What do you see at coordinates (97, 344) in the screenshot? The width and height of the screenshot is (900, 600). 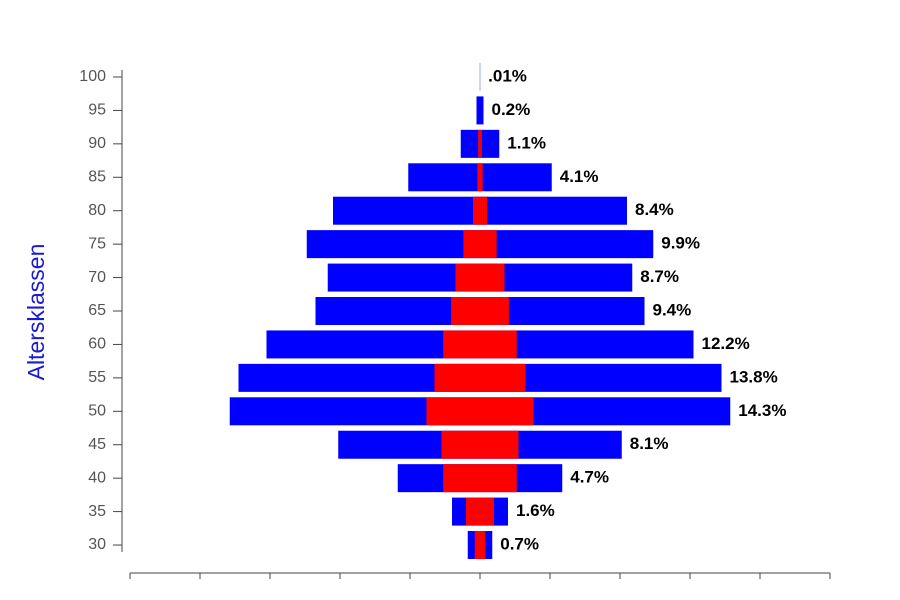 I see `y-tick-label: 60` at bounding box center [97, 344].